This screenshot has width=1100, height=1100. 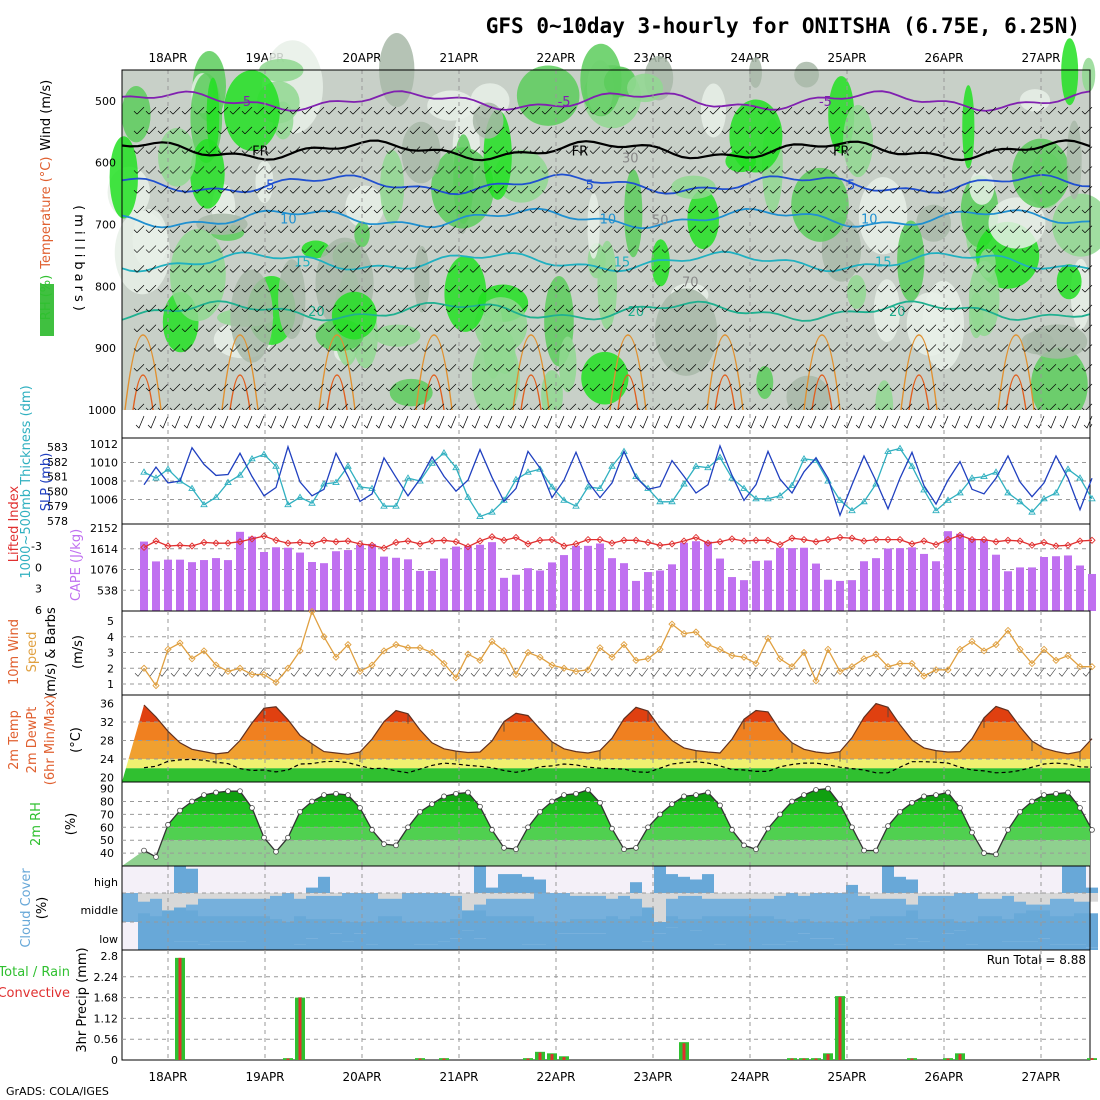 I want to click on temp-ylabel-4-part: (°C), so click(x=76, y=740).